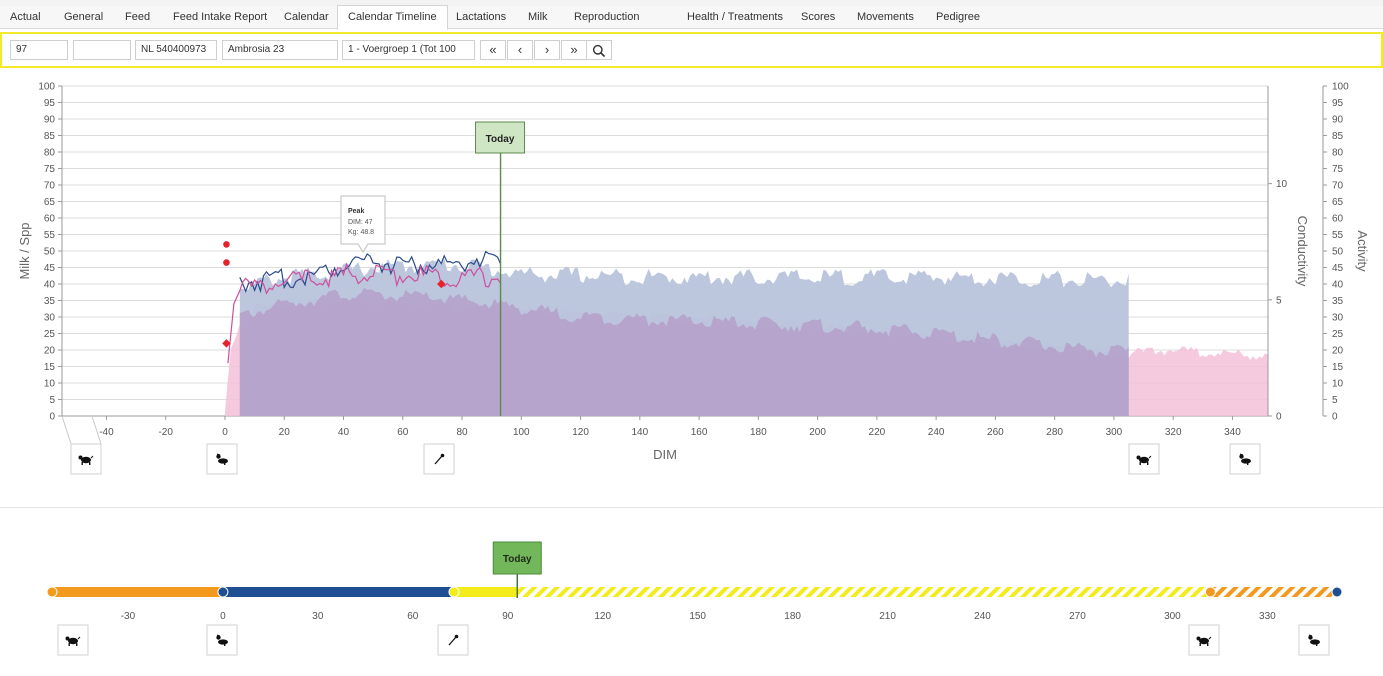  I want to click on timeline-today-label: Today, so click(517, 559).